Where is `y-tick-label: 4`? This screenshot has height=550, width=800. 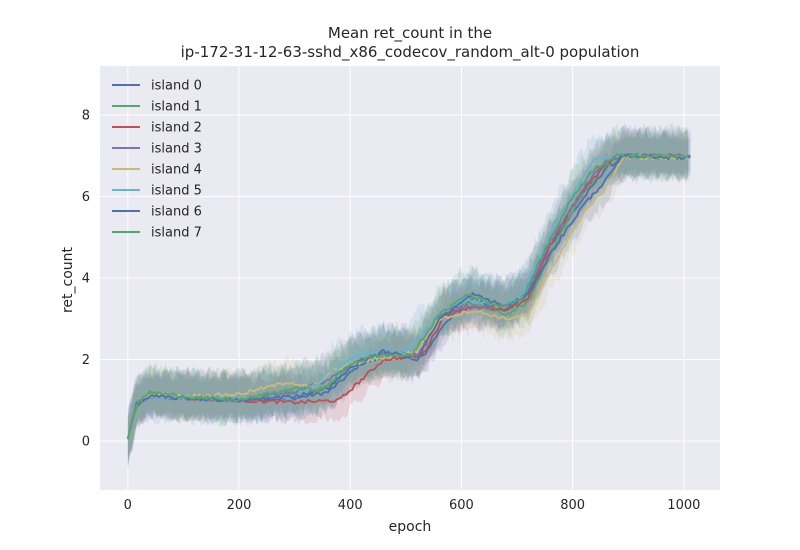 y-tick-label: 4 is located at coordinates (86, 279).